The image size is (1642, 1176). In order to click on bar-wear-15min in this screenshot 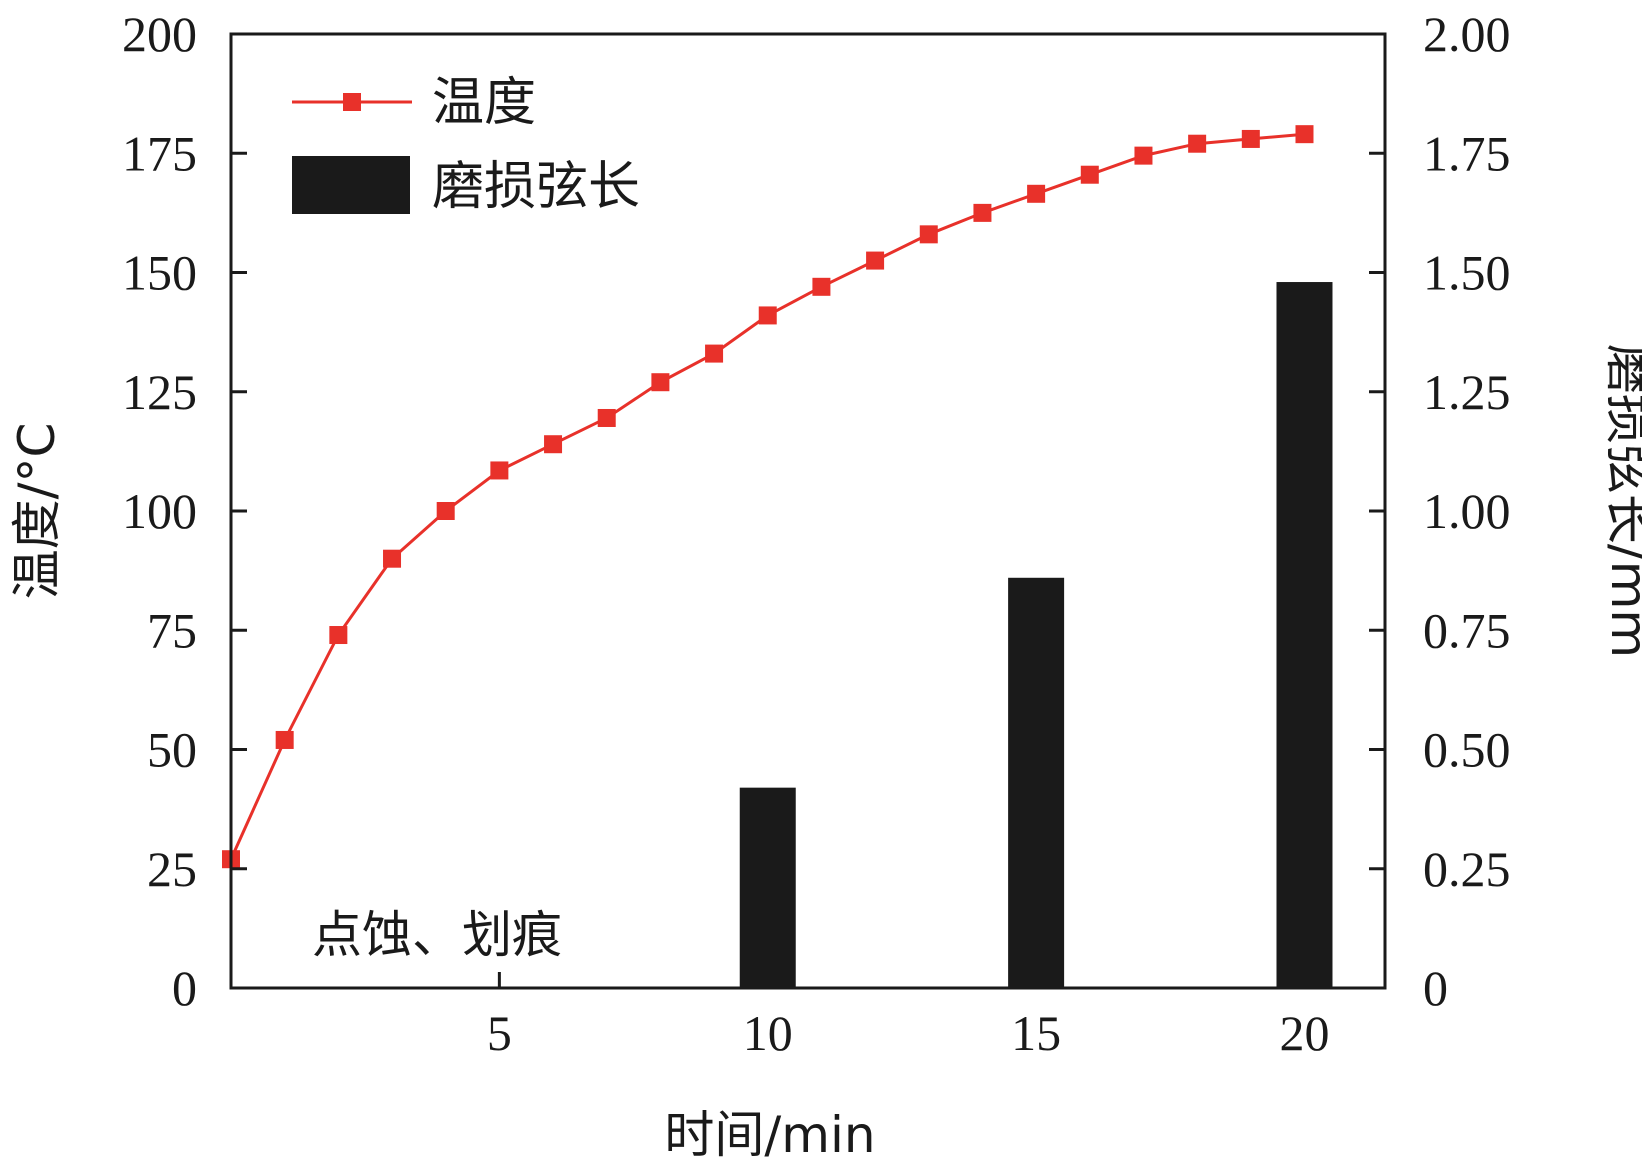, I will do `click(1036, 782)`.